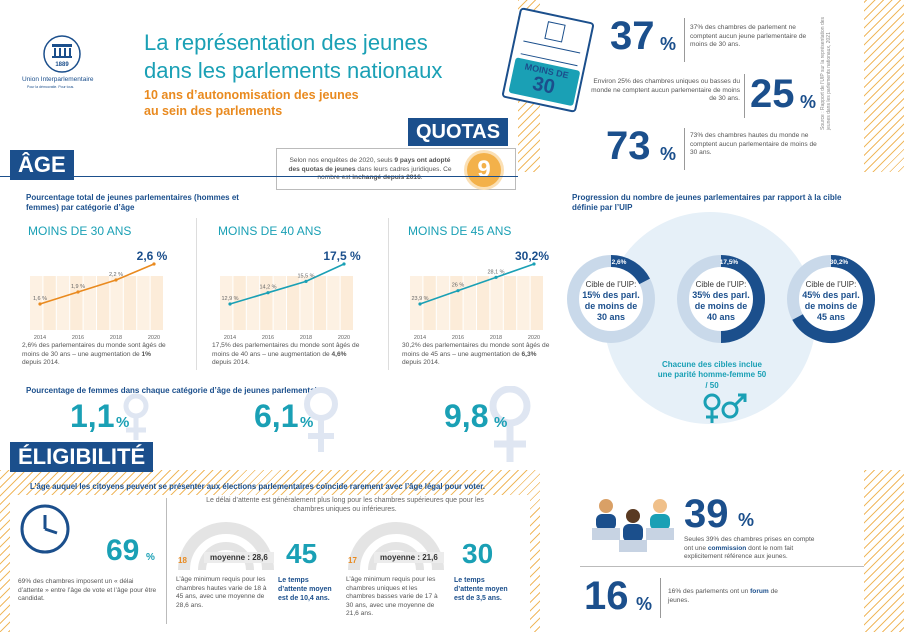 This screenshot has height=632, width=904. Describe the element at coordinates (293, 70) in the screenshot. I see `page-title-line2: dans les parlements nationaux` at that location.